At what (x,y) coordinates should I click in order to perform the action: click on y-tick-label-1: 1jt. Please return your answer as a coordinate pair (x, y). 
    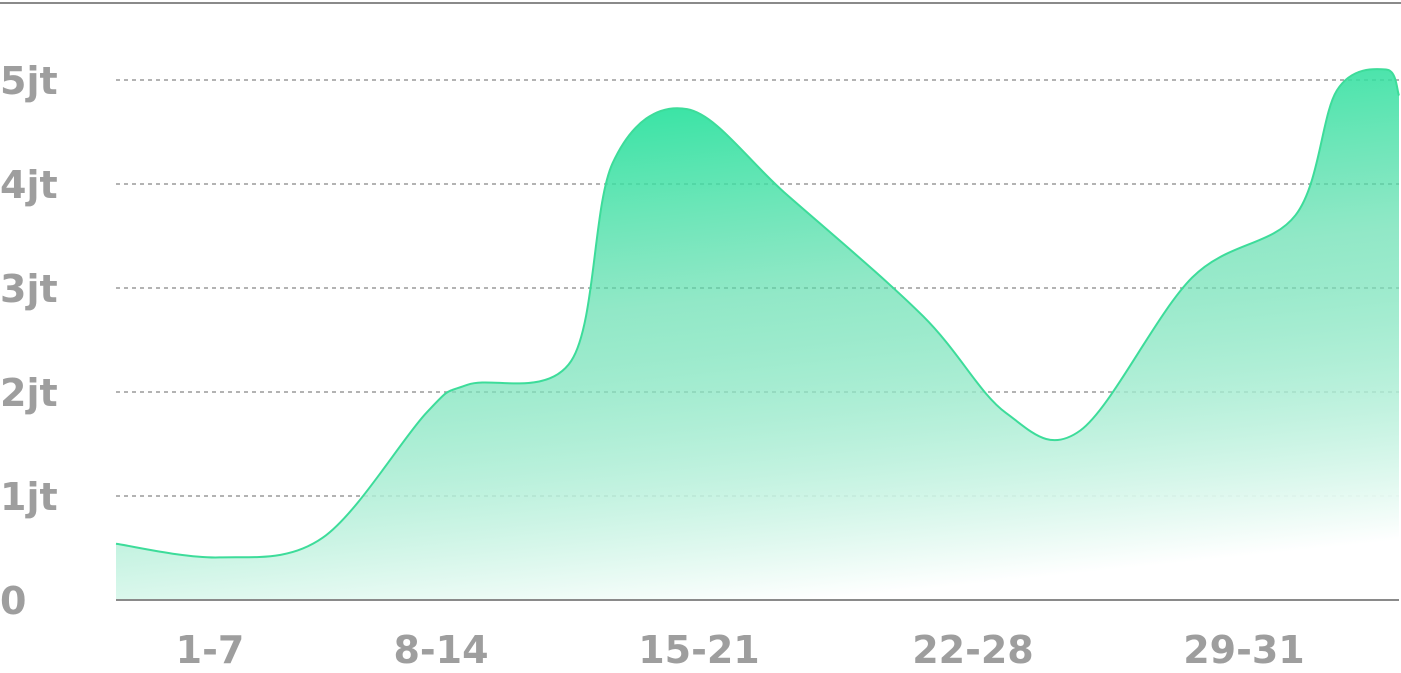
    Looking at the image, I should click on (29, 497).